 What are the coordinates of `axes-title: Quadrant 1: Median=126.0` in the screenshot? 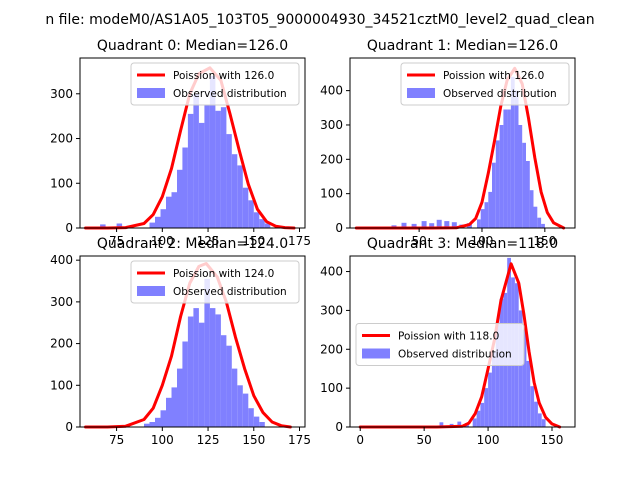 It's located at (462, 46).